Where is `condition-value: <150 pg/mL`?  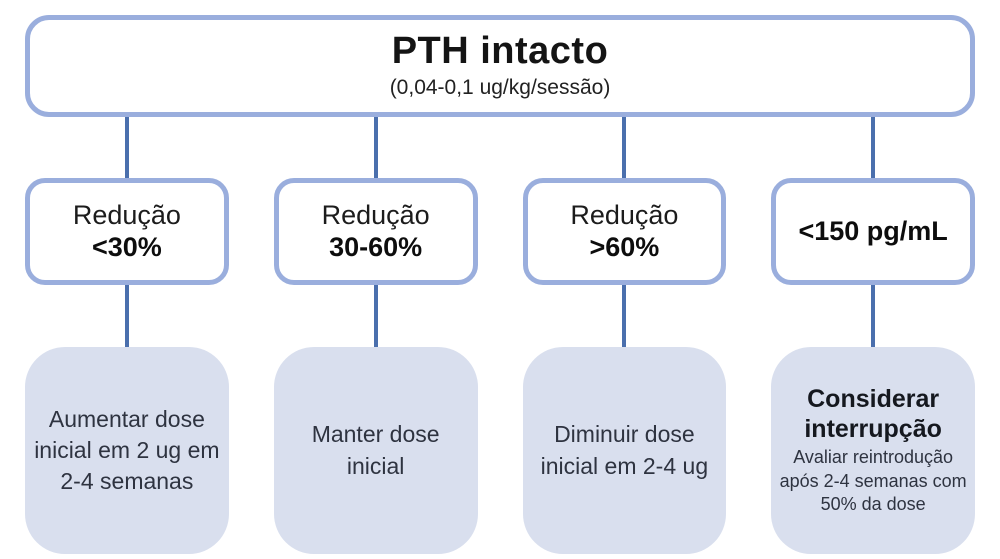
condition-value: <150 pg/mL is located at coordinates (873, 231).